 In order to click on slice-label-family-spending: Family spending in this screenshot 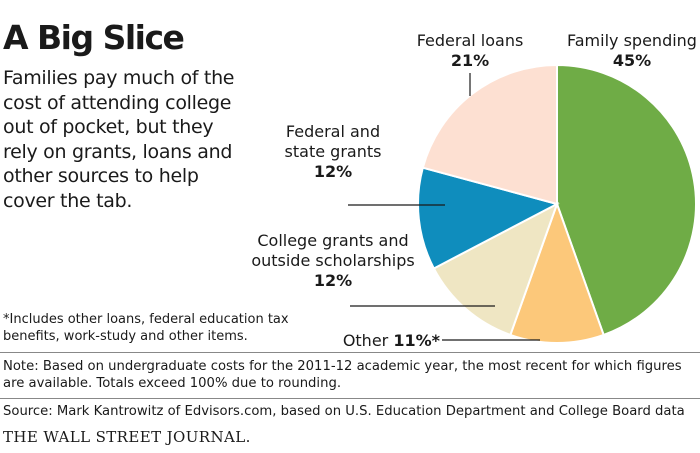, I will do `click(632, 40)`.